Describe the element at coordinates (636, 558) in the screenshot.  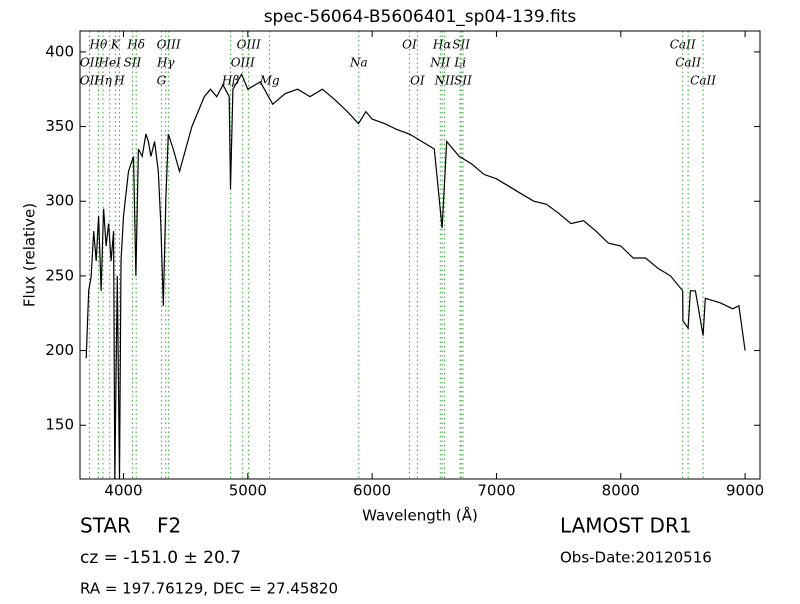
I see `obs-date: Obs-Date:20120516` at that location.